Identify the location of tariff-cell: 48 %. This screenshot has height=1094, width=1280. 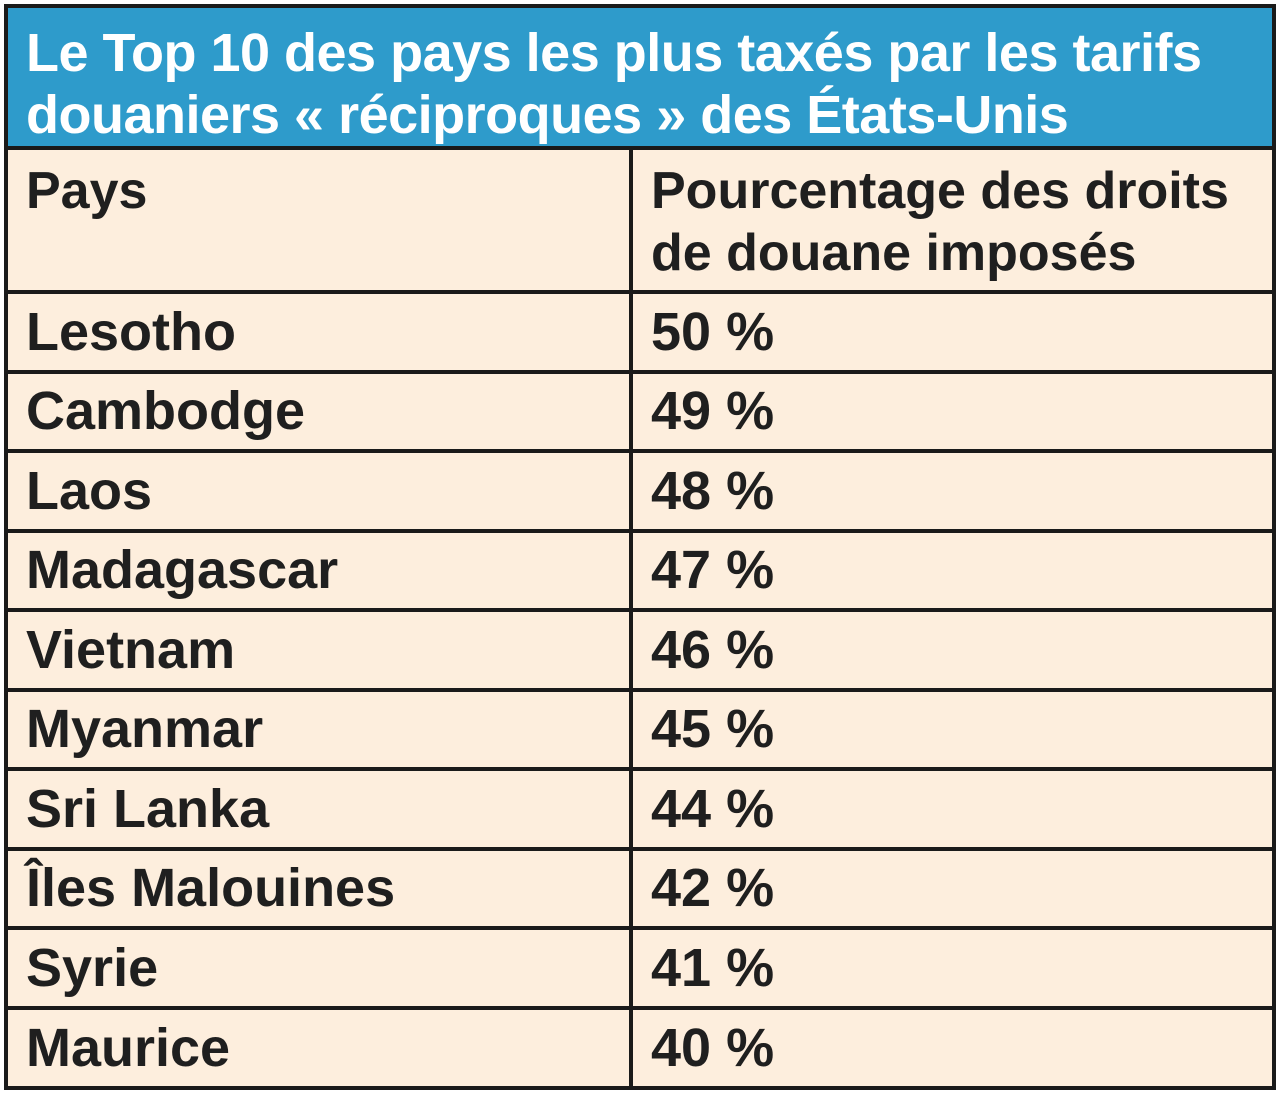
(951, 492).